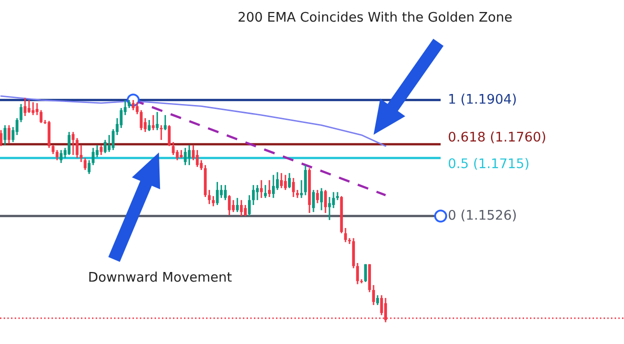 The height and width of the screenshot is (344, 624). I want to click on ref-line-label: 0 (1.1526), so click(482, 216).